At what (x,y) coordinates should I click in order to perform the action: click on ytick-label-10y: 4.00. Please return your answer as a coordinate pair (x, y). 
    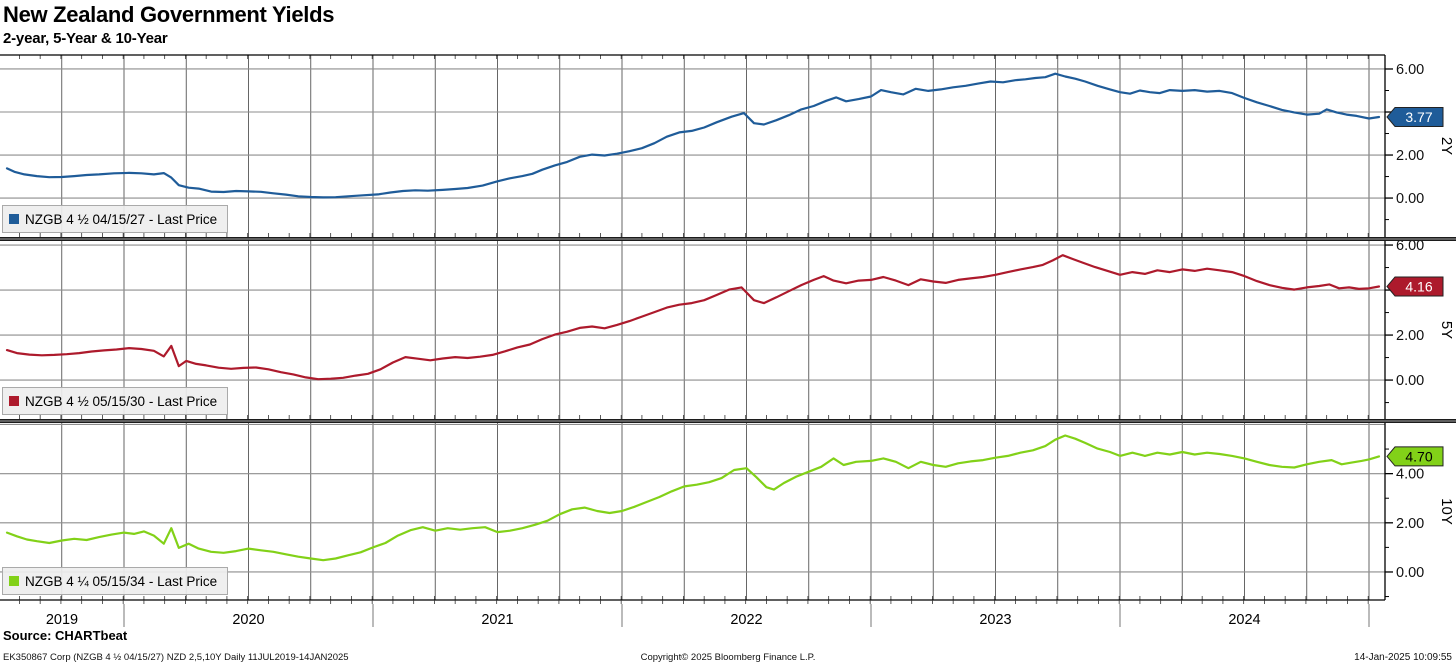
    Looking at the image, I should click on (1410, 475).